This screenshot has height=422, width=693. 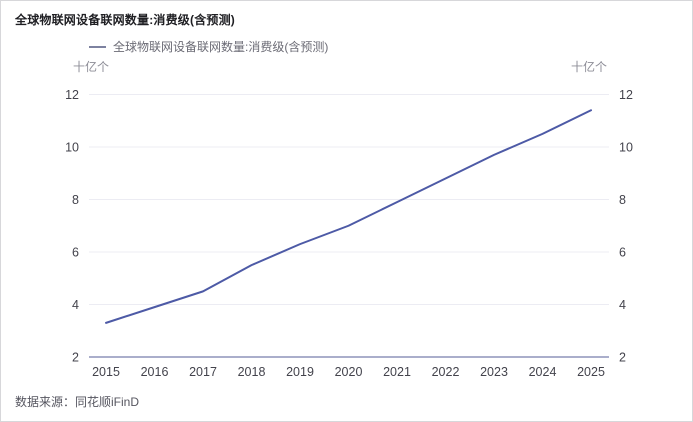 What do you see at coordinates (75, 358) in the screenshot?
I see `y-axis-label-left: 2` at bounding box center [75, 358].